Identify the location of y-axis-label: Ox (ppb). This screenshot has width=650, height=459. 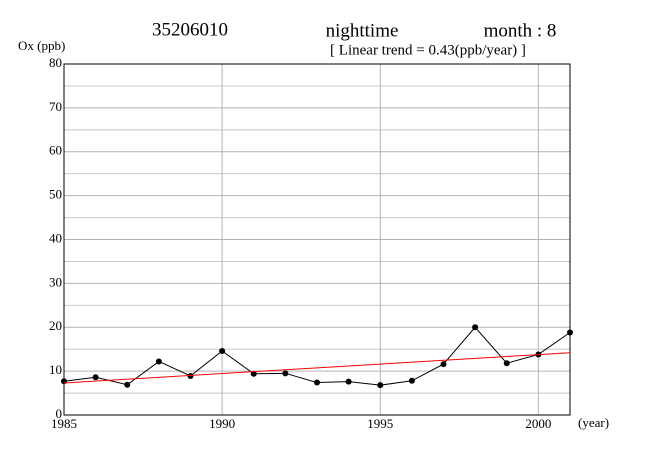
(41, 45).